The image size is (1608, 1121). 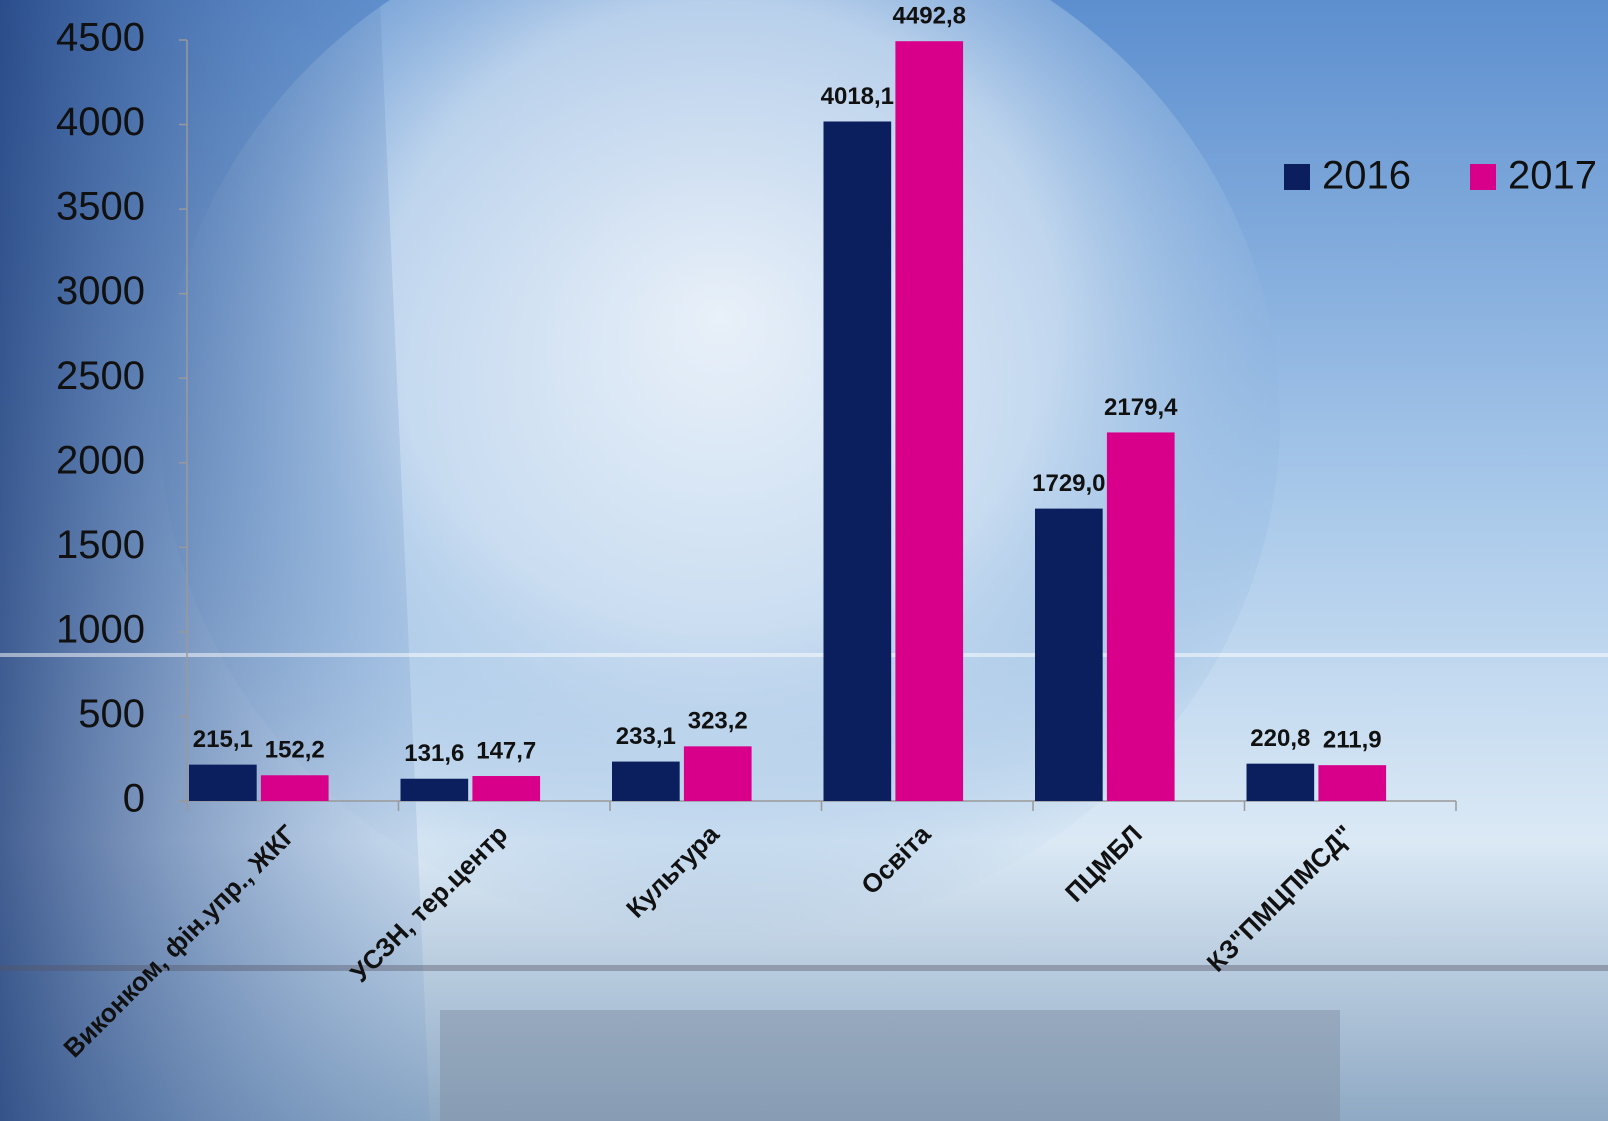 What do you see at coordinates (100, 38) in the screenshot?
I see `y-tick-label: 4500` at bounding box center [100, 38].